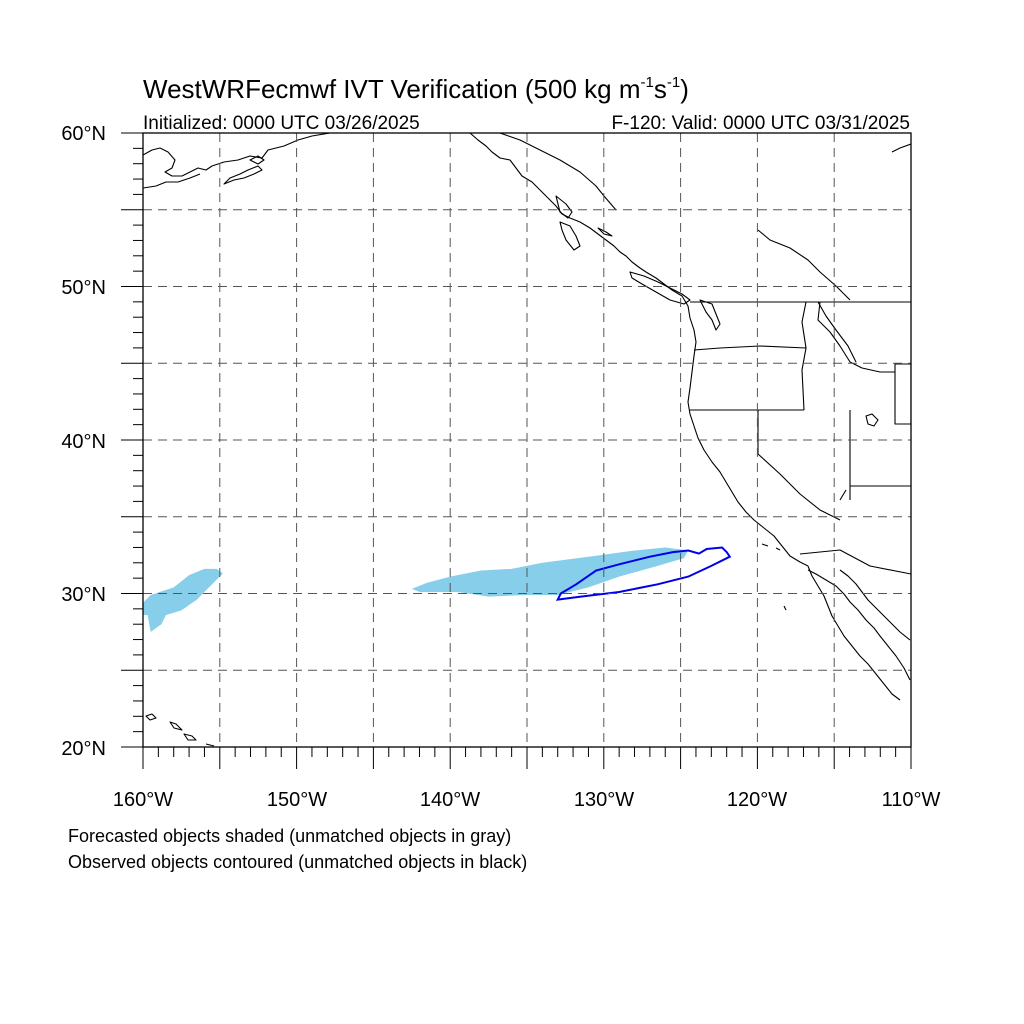  I want to click on lat-label-30n: 30°N, so click(83, 595).